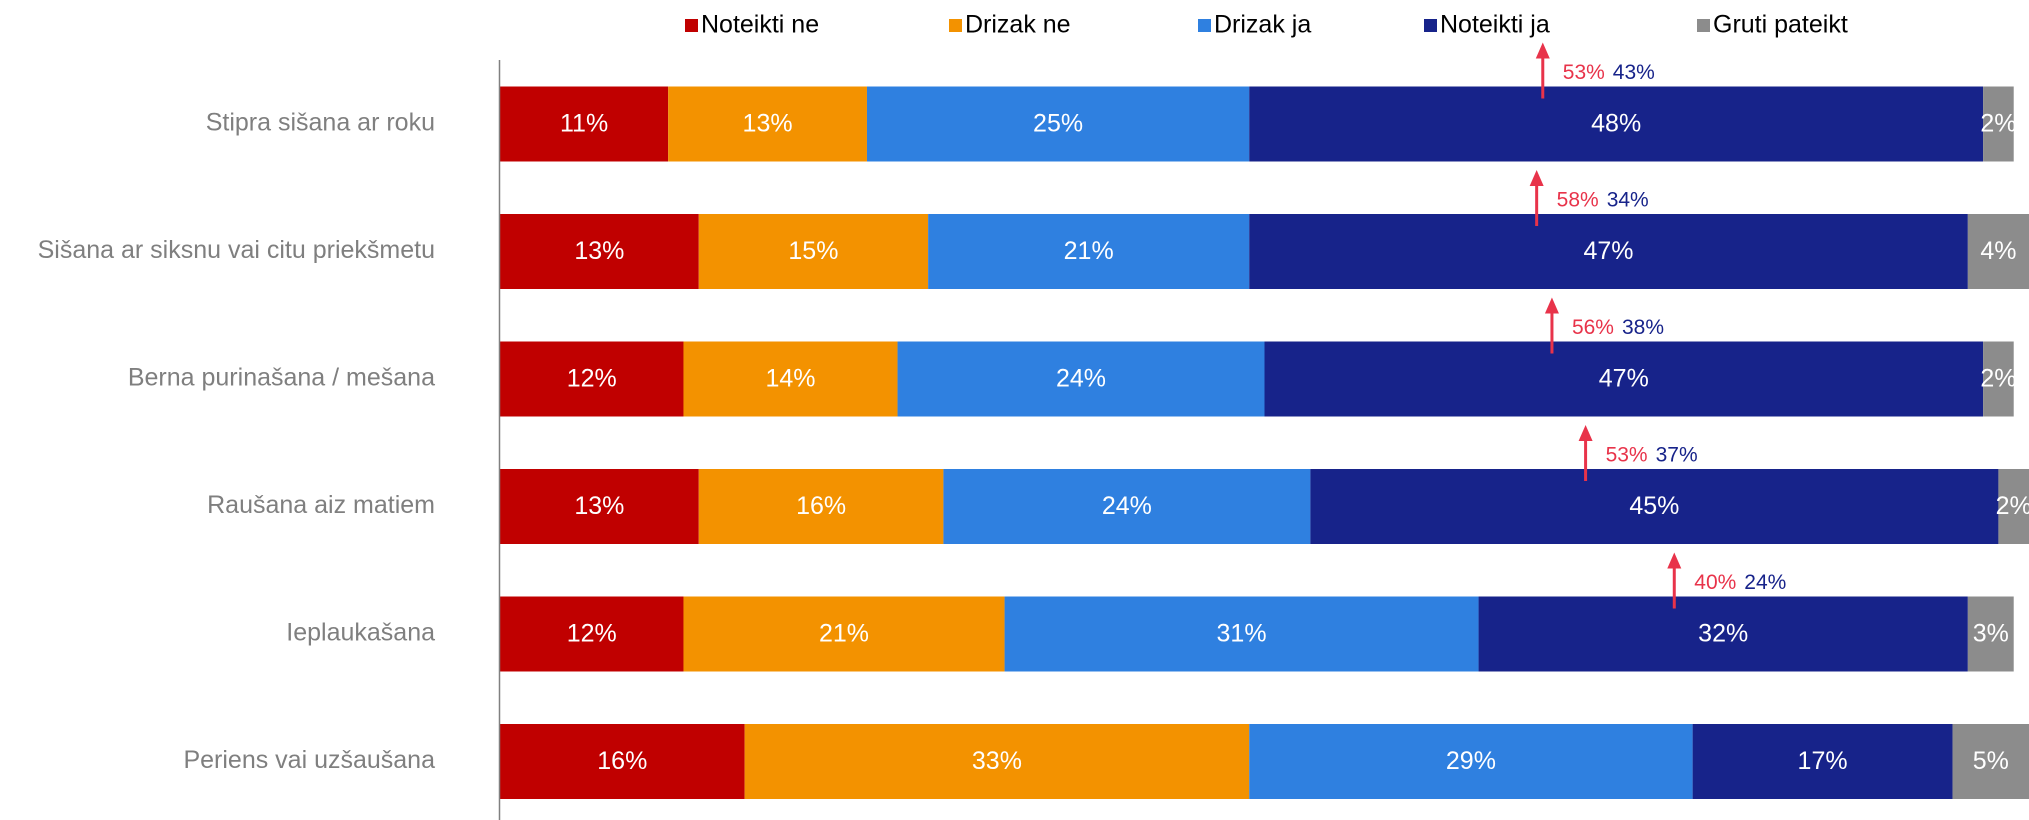  What do you see at coordinates (1634, 72) in the screenshot?
I see `annotation-label: 43%` at bounding box center [1634, 72].